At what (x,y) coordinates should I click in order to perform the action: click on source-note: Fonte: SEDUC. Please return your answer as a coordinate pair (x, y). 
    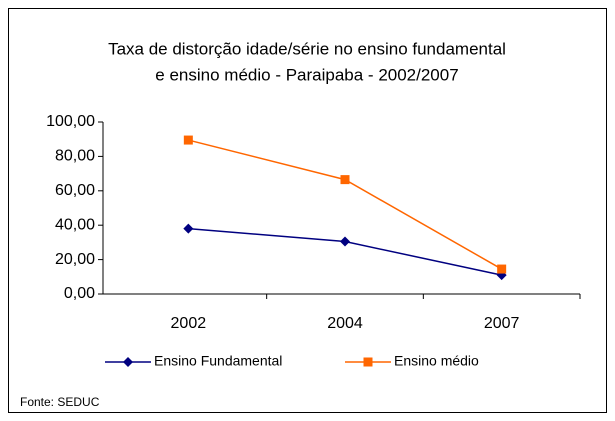
    Looking at the image, I should click on (60, 402).